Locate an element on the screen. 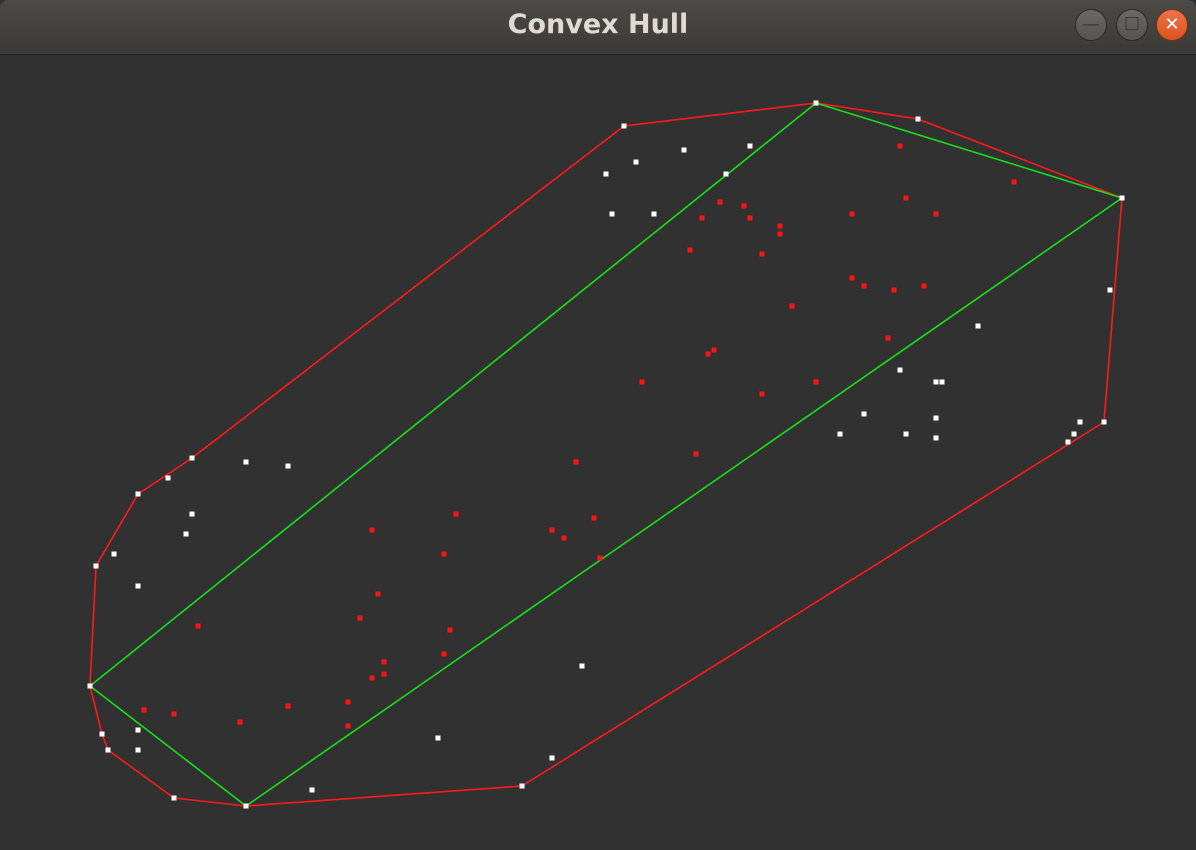 This screenshot has width=1196, height=850. title-bar: Convex Hull — ☐ ✕ is located at coordinates (598, 27).